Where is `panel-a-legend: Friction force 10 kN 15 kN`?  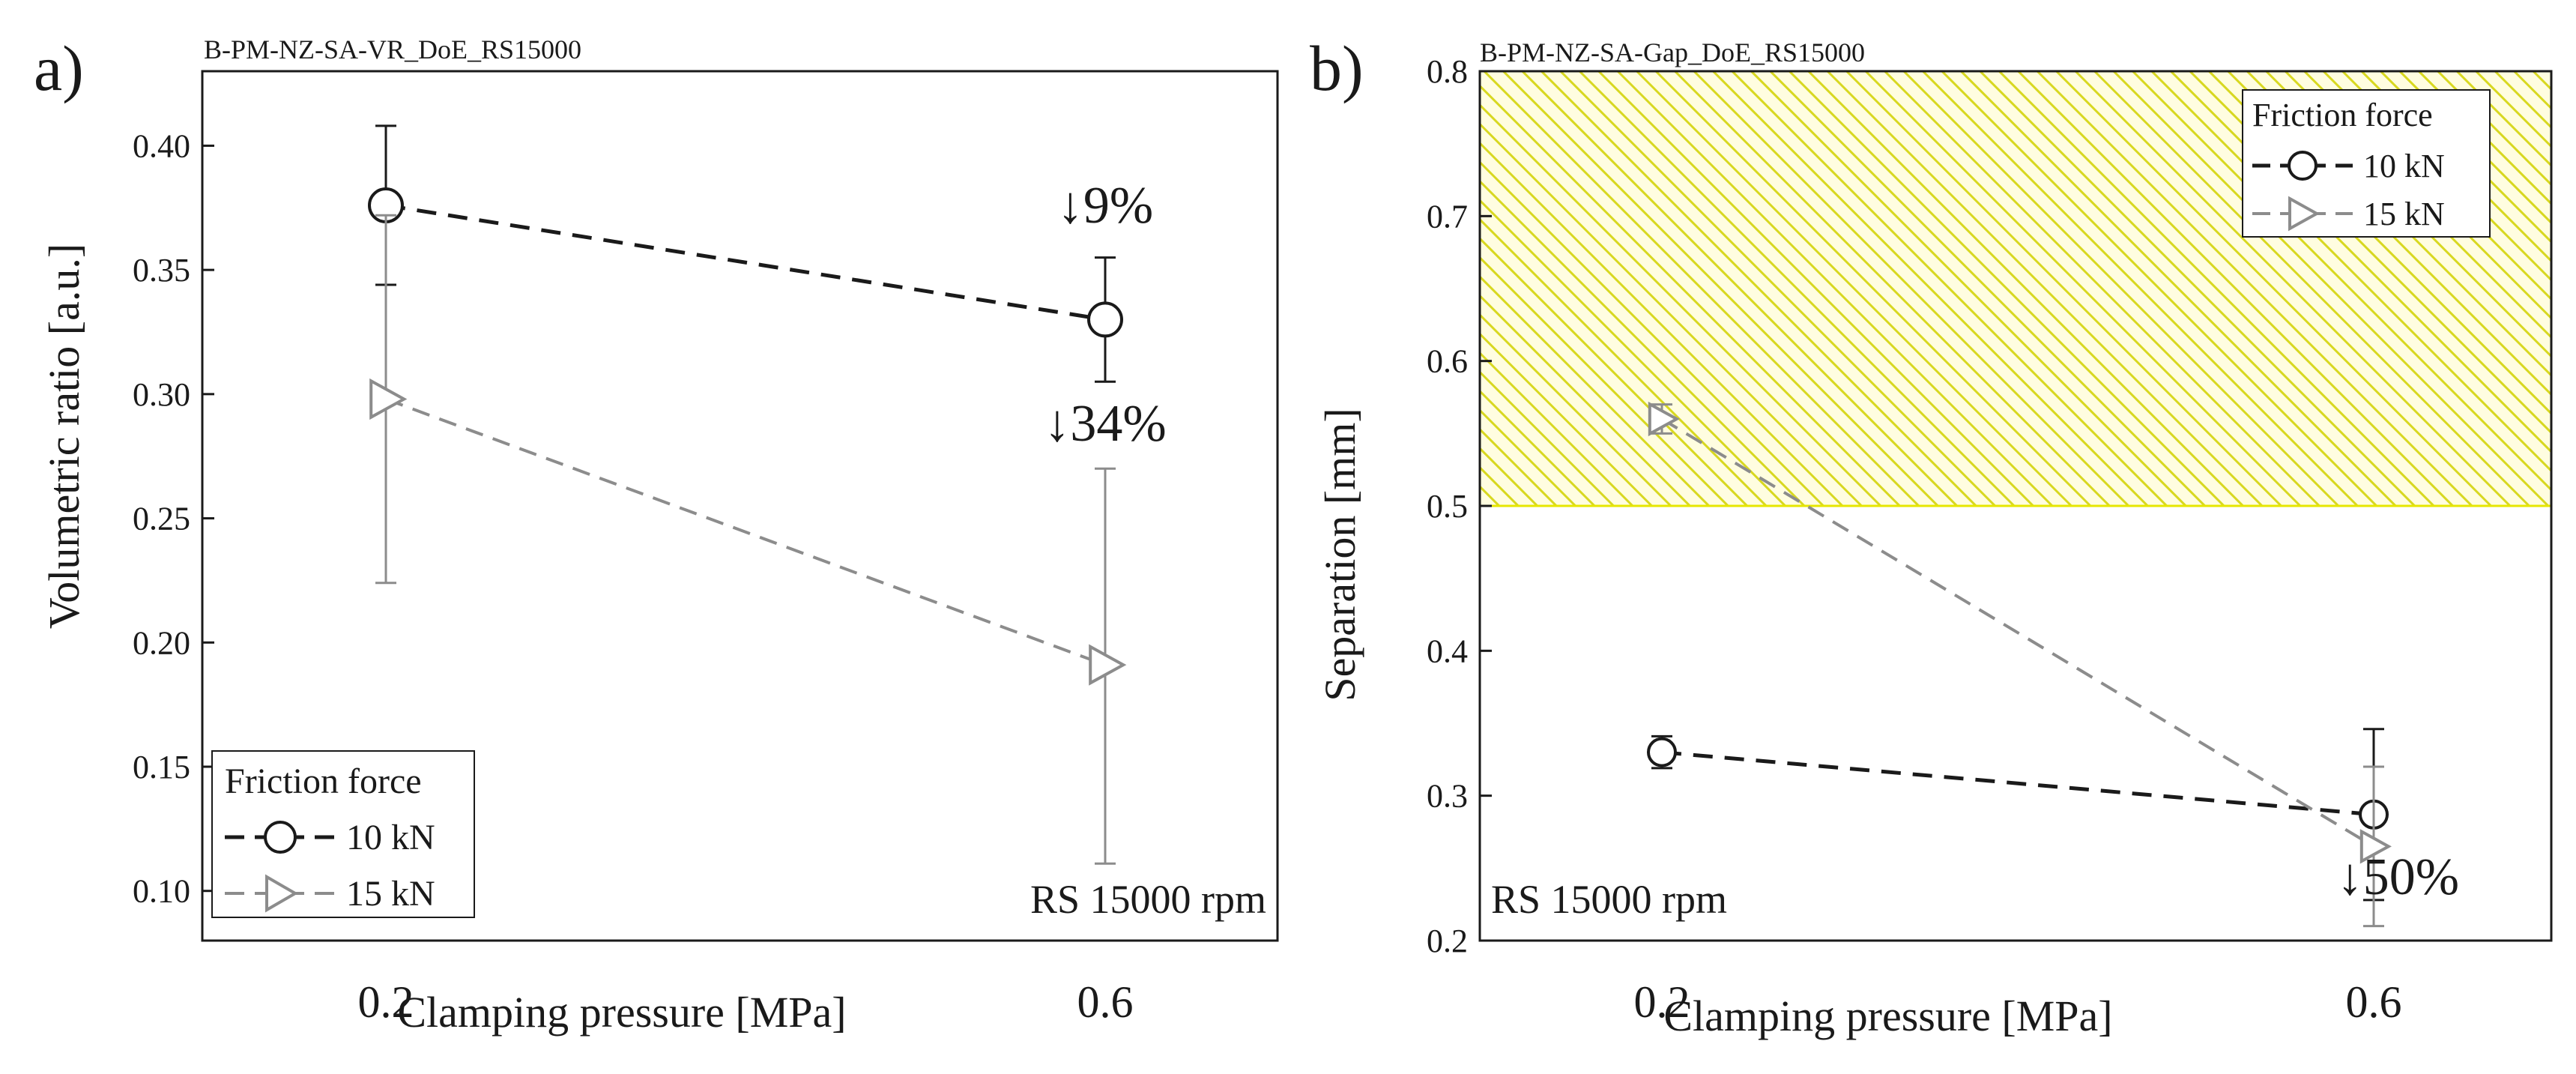 panel-a-legend: Friction force 10 kN 15 kN is located at coordinates (343, 834).